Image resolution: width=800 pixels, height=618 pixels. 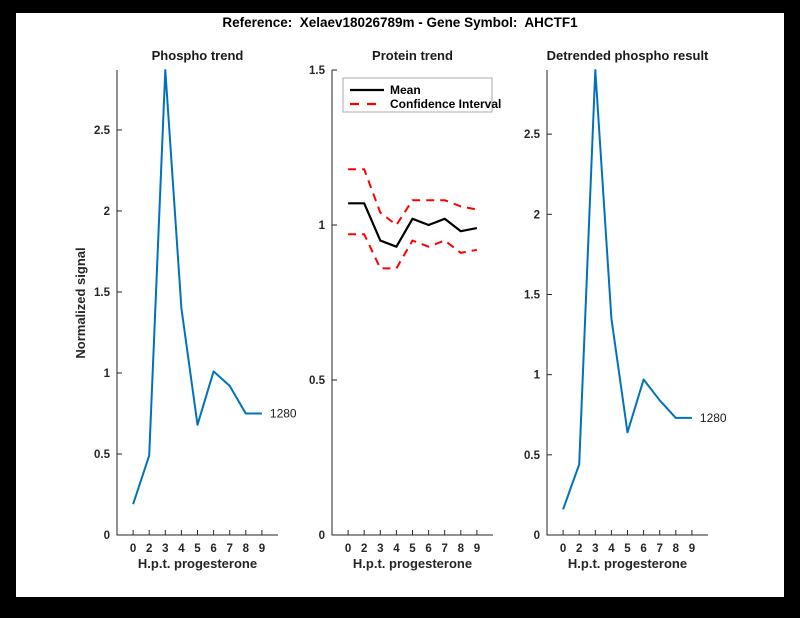 I want to click on legend-label: Mean, so click(x=405, y=90).